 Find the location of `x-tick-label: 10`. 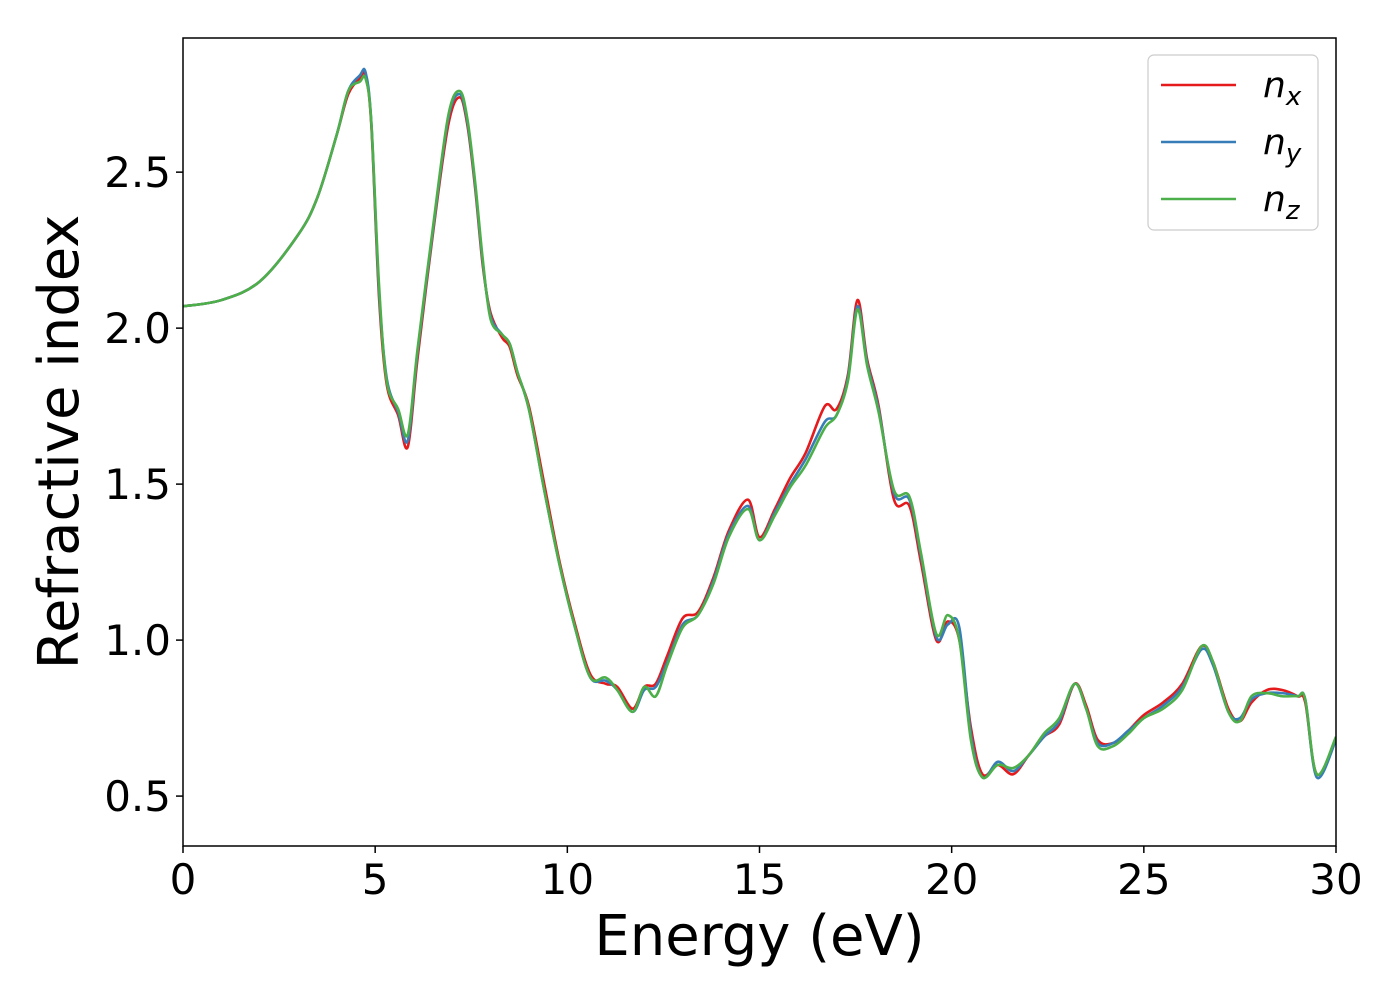

x-tick-label: 10 is located at coordinates (567, 879).